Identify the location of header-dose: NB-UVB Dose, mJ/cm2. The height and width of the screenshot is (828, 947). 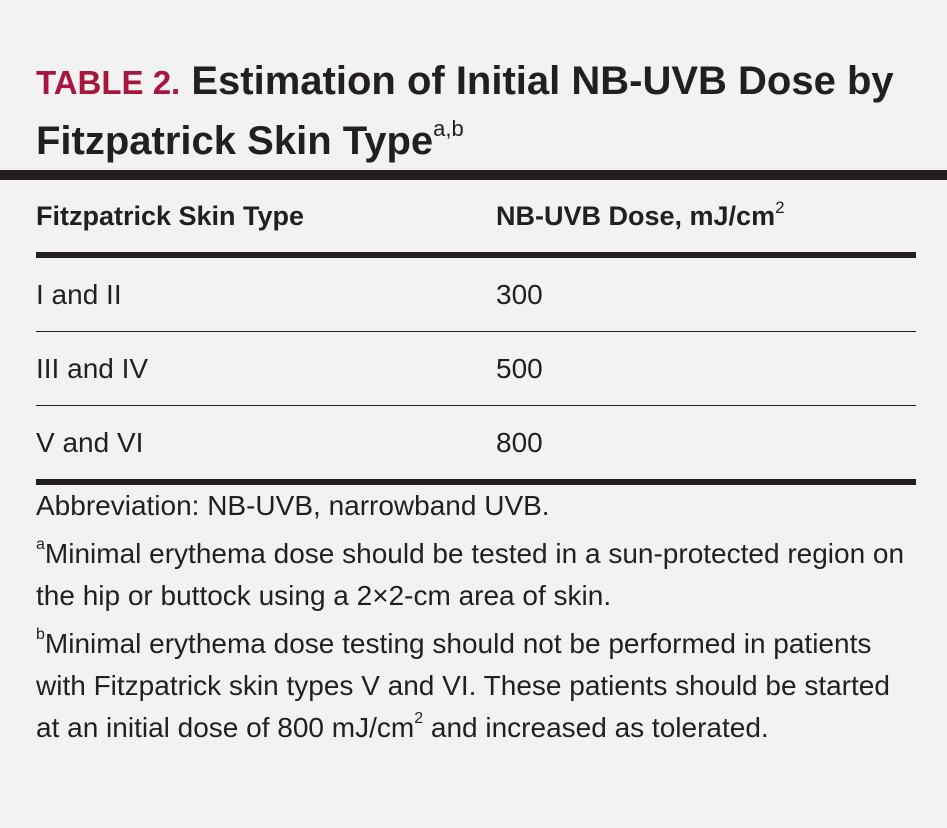
(706, 214).